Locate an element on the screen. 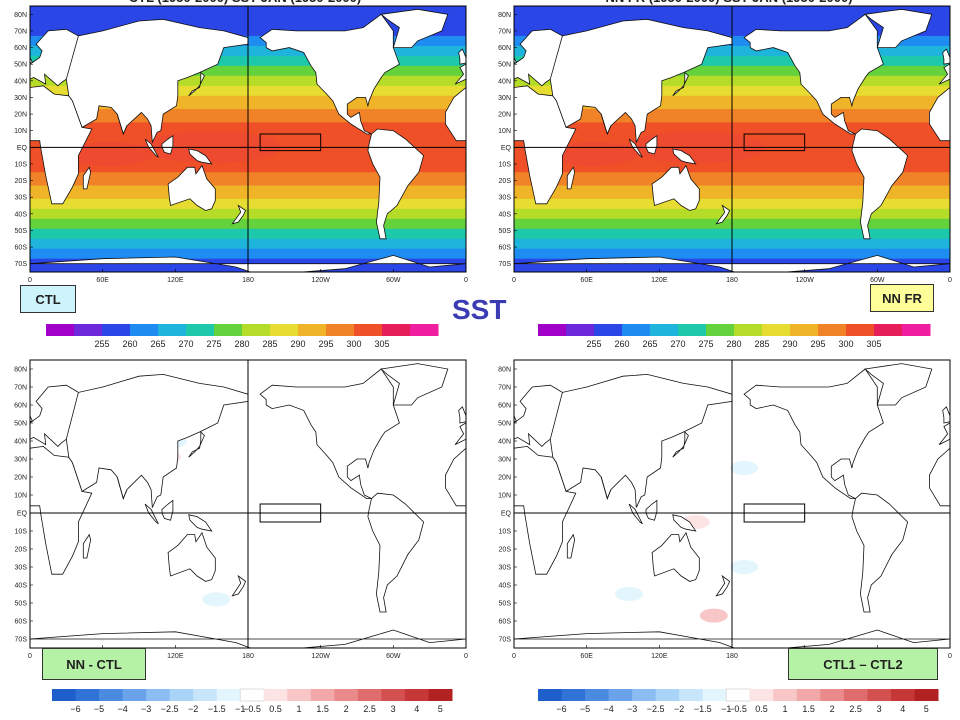  colorbar-tick-label: 2.5 is located at coordinates (855, 709).